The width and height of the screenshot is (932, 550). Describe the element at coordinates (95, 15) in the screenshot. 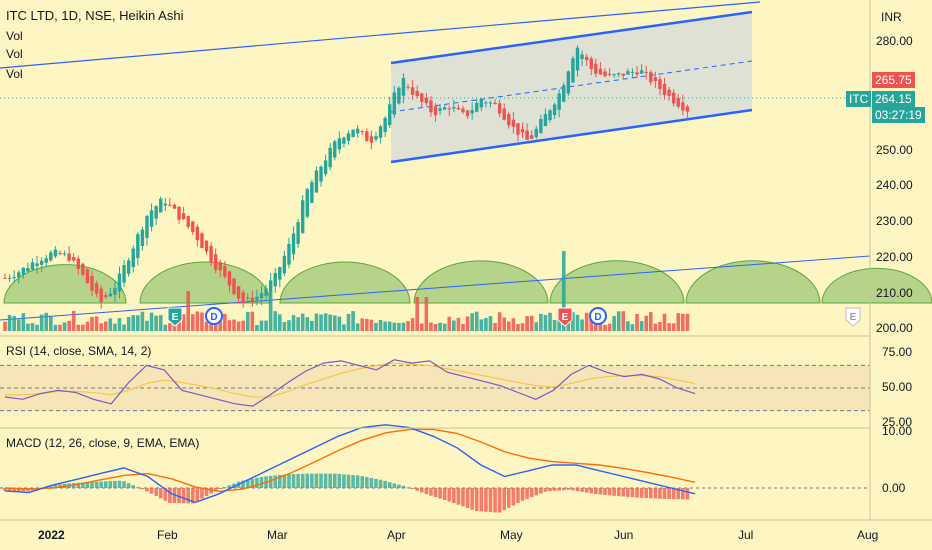

I see `chart-title: ITC LTD, 1D, NSE, Heikin Ashi` at that location.